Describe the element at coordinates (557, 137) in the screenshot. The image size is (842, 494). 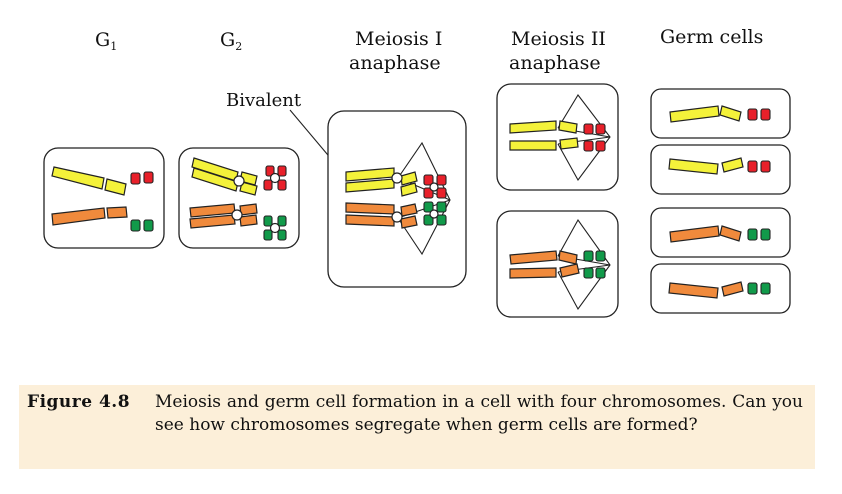
I see `cell-meiosis-2-top` at that location.